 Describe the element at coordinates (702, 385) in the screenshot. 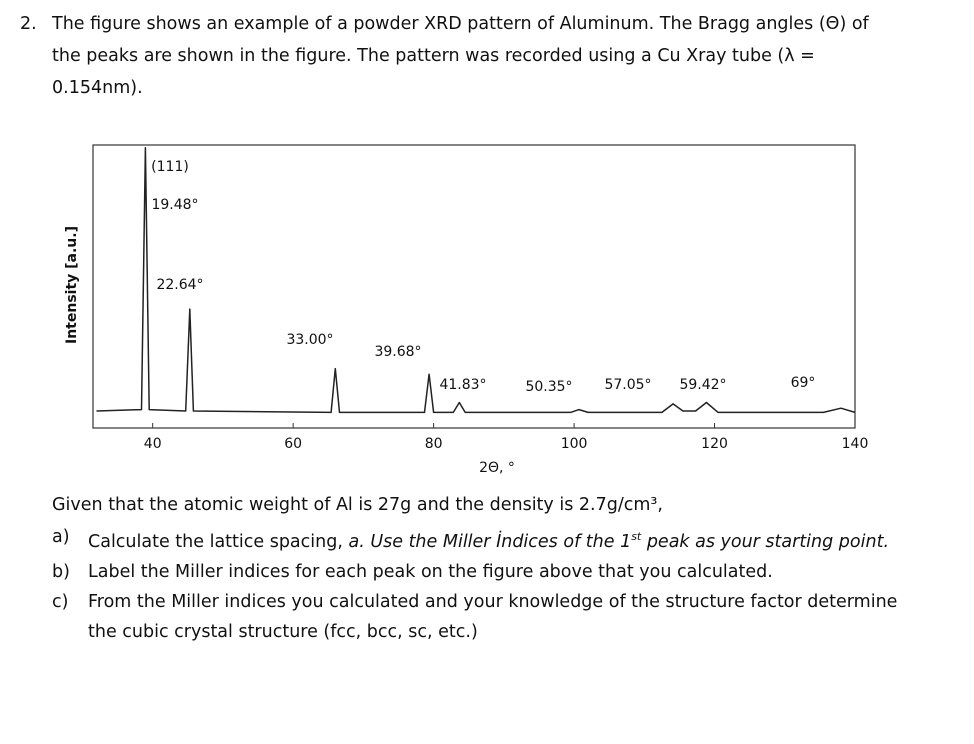

I see `peak-label: 59.42°` at that location.